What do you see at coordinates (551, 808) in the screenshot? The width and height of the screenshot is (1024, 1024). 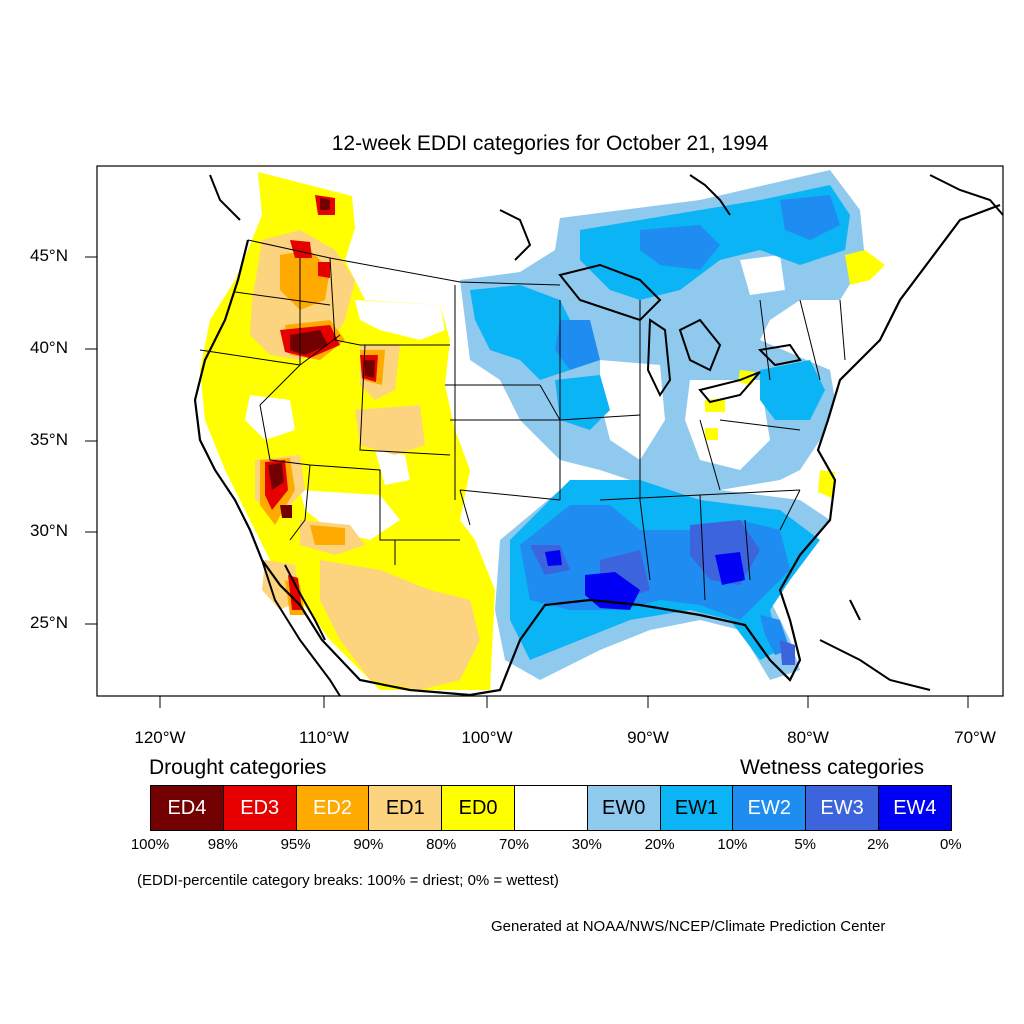 I see `legend-swatch-neutral` at bounding box center [551, 808].